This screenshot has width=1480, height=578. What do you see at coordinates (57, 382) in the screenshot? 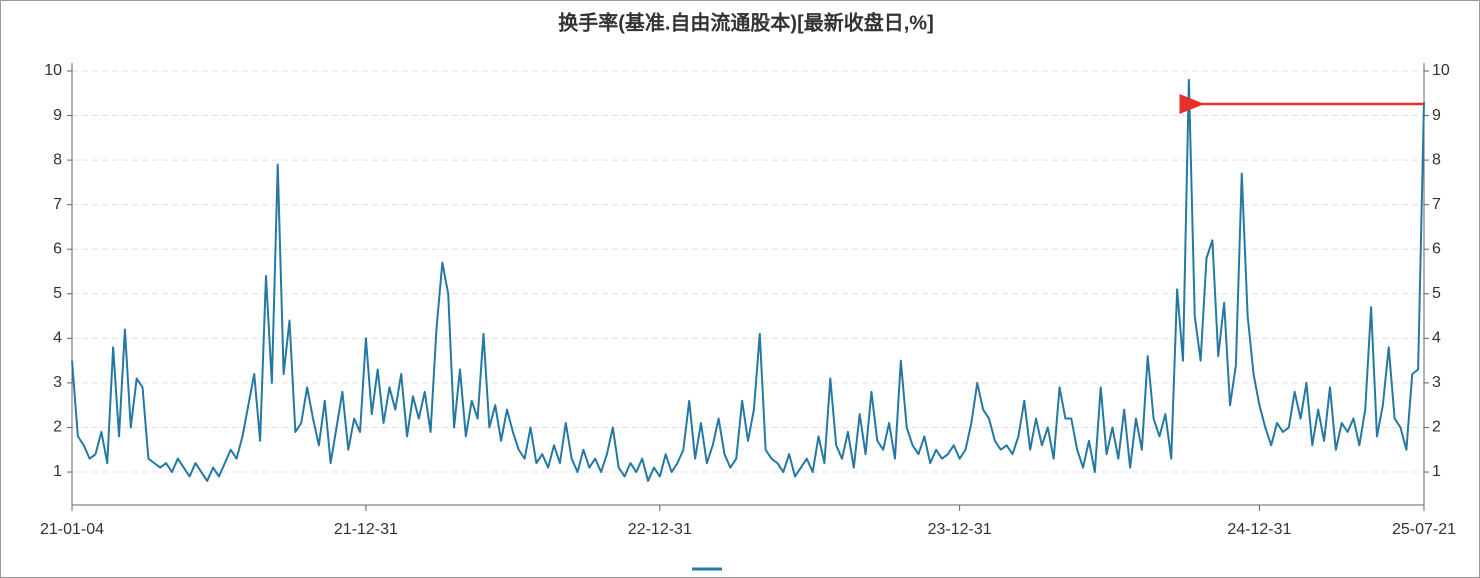
I see `y-tick-label: 3` at bounding box center [57, 382].